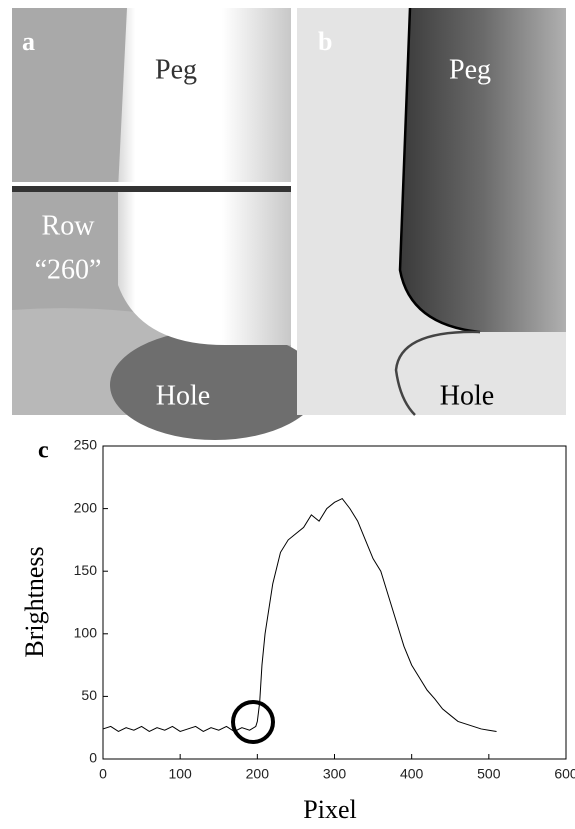  What do you see at coordinates (489, 774) in the screenshot?
I see `x-tick-label: 500` at bounding box center [489, 774].